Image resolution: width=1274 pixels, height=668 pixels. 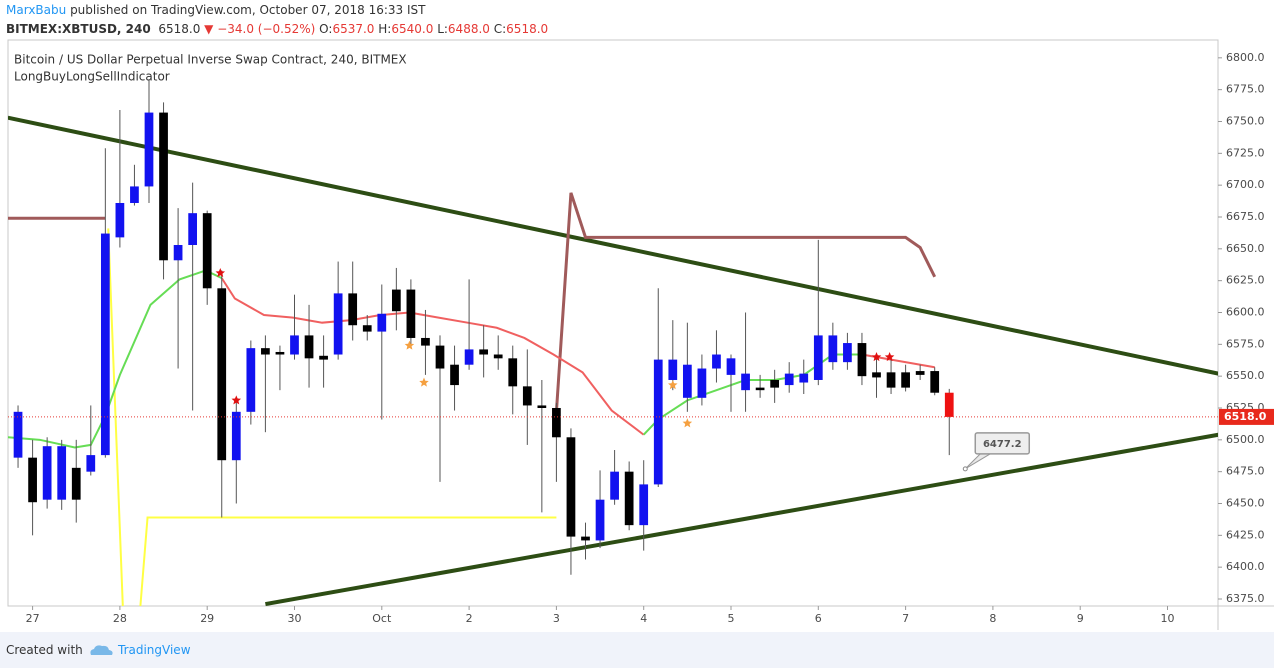 What do you see at coordinates (643, 618) in the screenshot?
I see `x-tick-label: 4` at bounding box center [643, 618].